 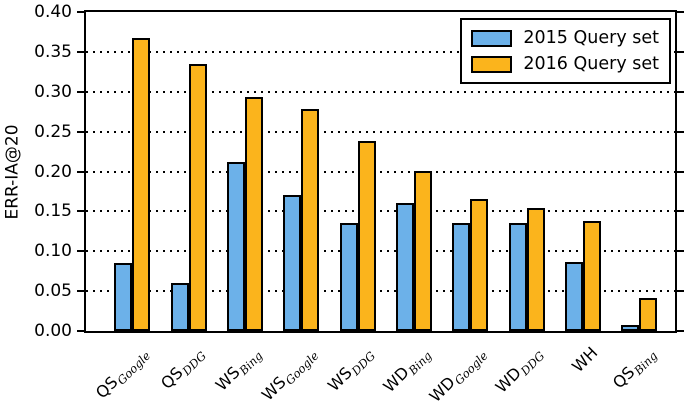 I want to click on y-tick-label-0.25: 0.25, so click(x=53, y=131).